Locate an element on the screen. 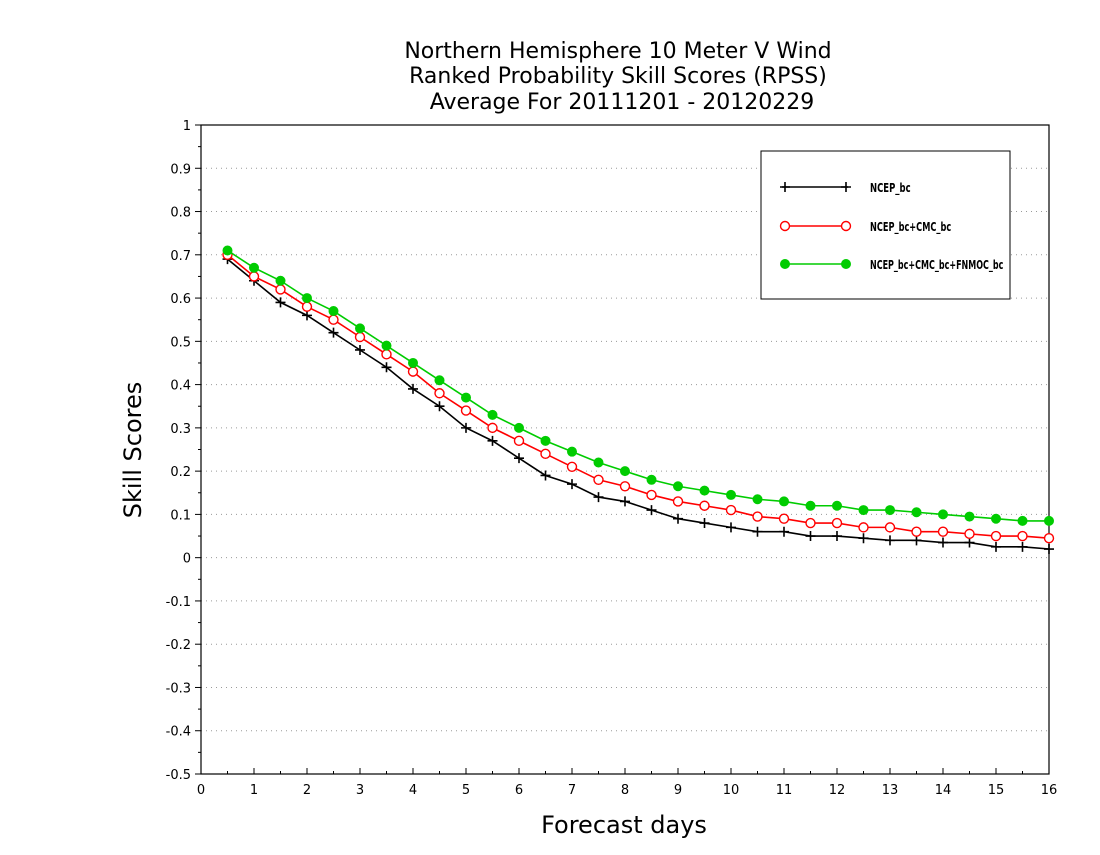 The image size is (1100, 855). y-tick-label: 0.4 is located at coordinates (180, 386).